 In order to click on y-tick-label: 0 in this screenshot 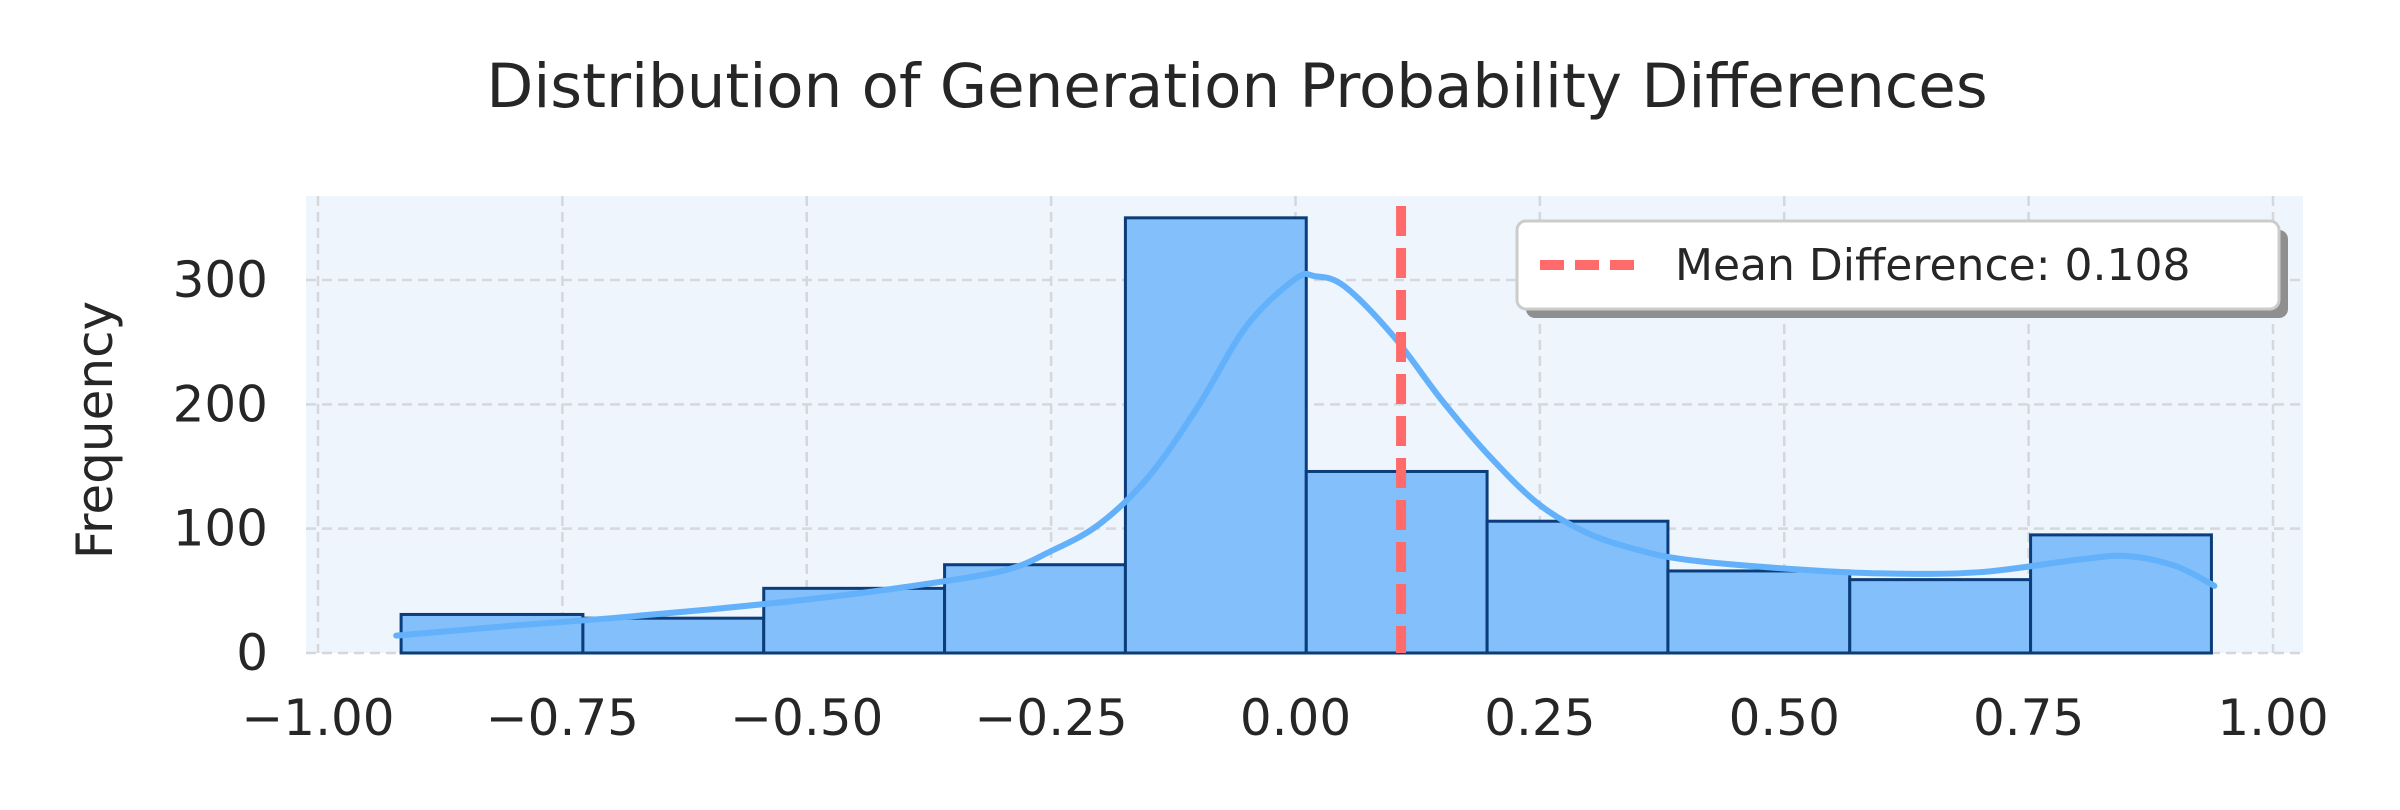, I will do `click(252, 653)`.